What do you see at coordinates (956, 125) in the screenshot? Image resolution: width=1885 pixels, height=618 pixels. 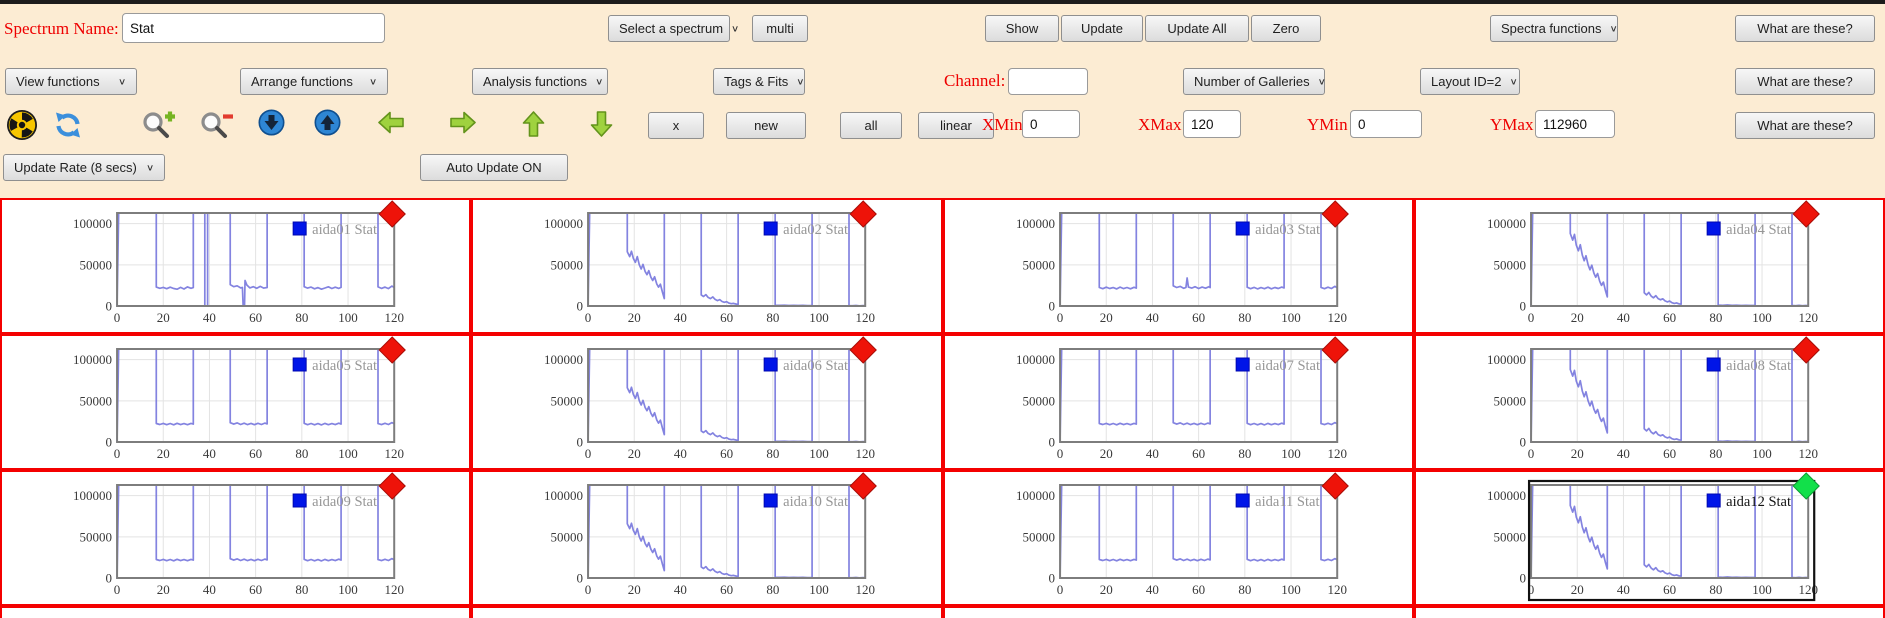 I see `linear-button: linear` at bounding box center [956, 125].